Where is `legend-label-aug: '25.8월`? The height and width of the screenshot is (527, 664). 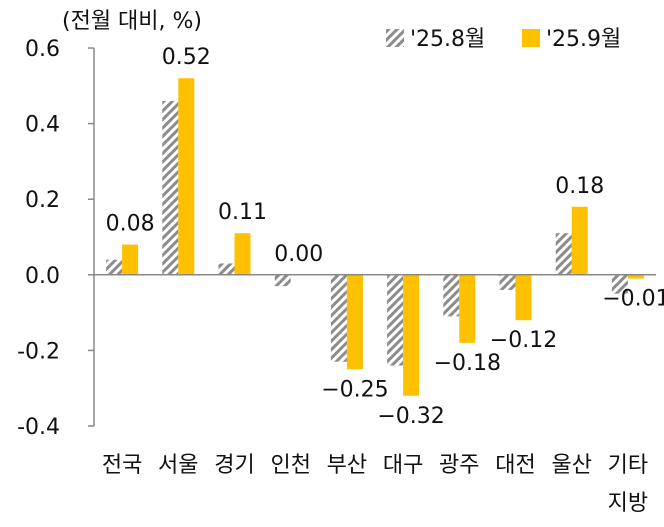 legend-label-aug: '25.8월 is located at coordinates (447, 39).